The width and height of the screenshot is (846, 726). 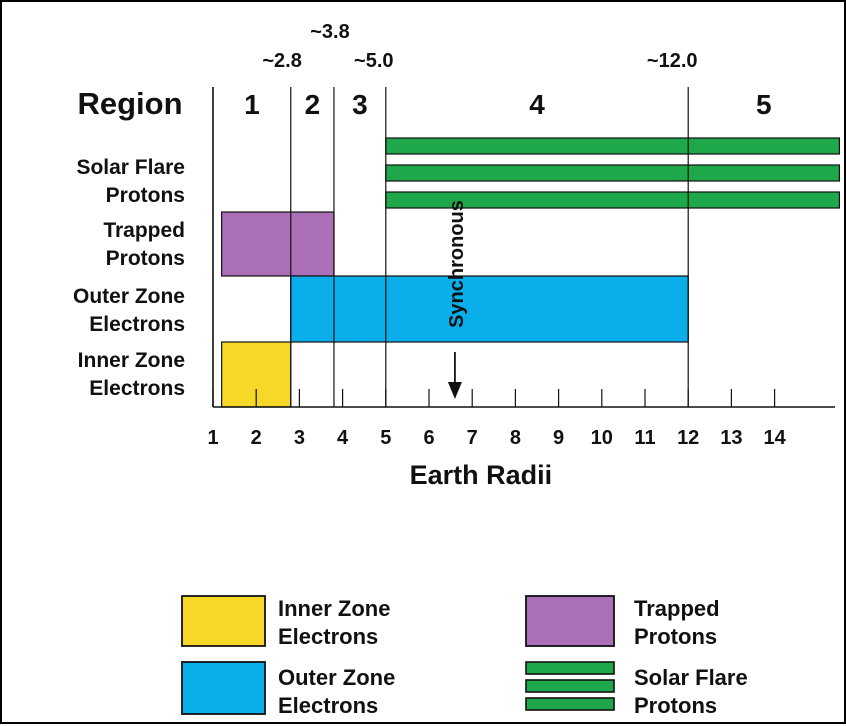 I want to click on legend-label-outer: Electrons, so click(x=328, y=705).